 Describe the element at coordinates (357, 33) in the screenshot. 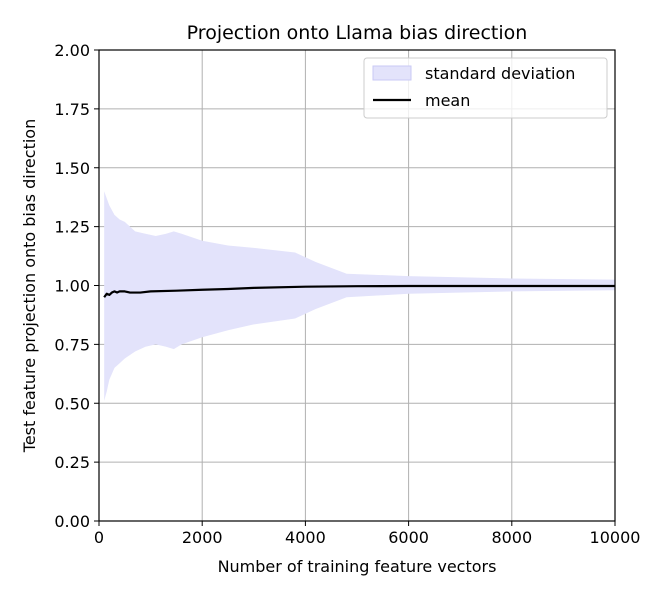

I see `chart-title: Projection onto Llama bias direction` at that location.